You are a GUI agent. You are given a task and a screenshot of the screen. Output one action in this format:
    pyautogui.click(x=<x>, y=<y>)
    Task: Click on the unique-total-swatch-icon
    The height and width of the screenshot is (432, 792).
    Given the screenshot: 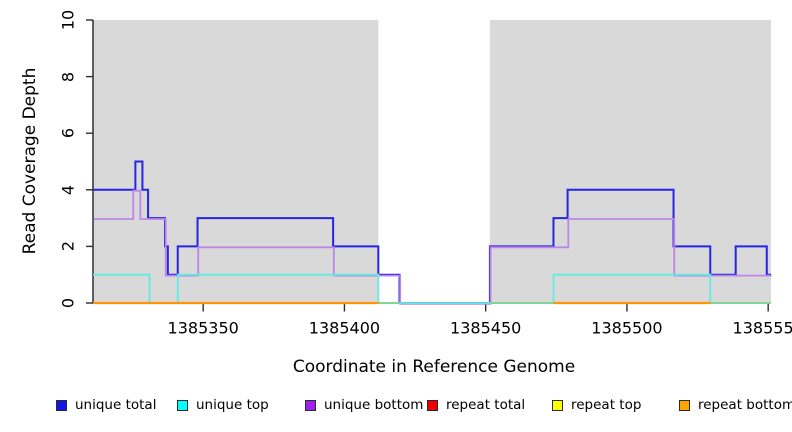 What is the action you would take?
    pyautogui.click(x=61, y=405)
    